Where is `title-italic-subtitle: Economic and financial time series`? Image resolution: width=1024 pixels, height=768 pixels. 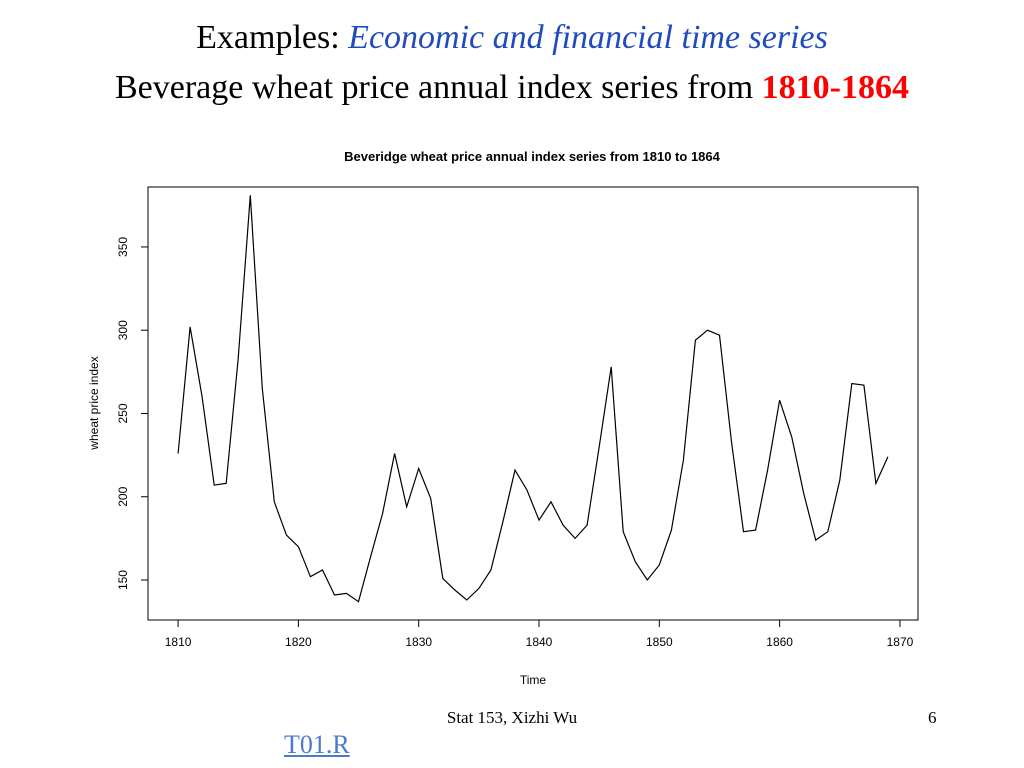 title-italic-subtitle: Economic and financial time series is located at coordinates (588, 37).